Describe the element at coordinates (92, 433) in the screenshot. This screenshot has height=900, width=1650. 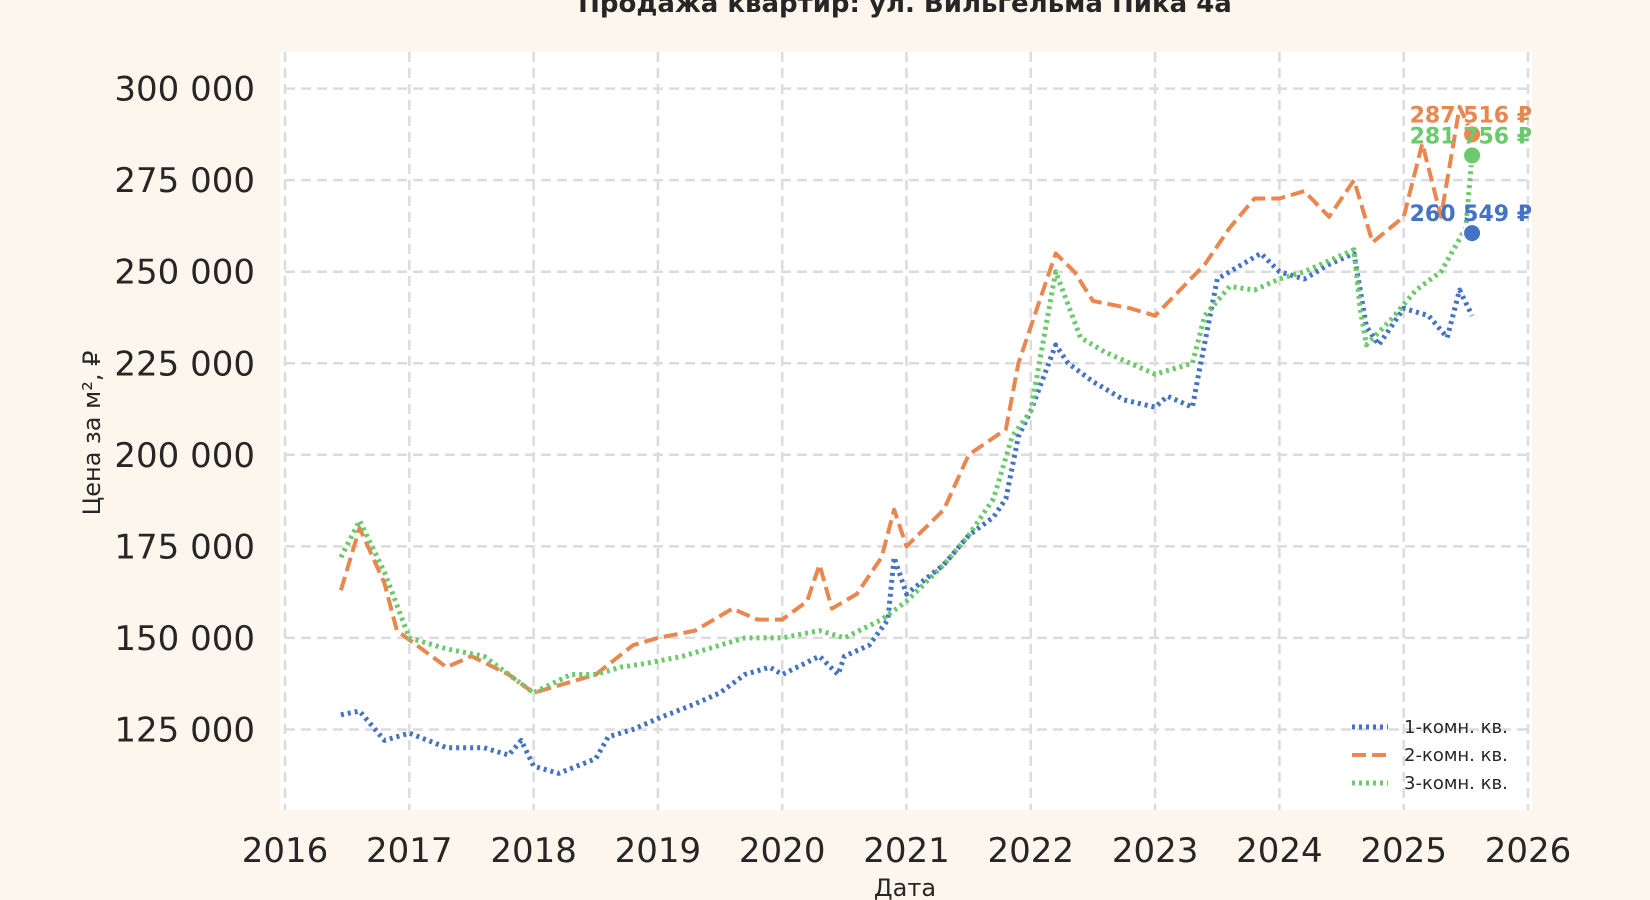
I see `y-axis-label: Цена за м², ₽` at that location.